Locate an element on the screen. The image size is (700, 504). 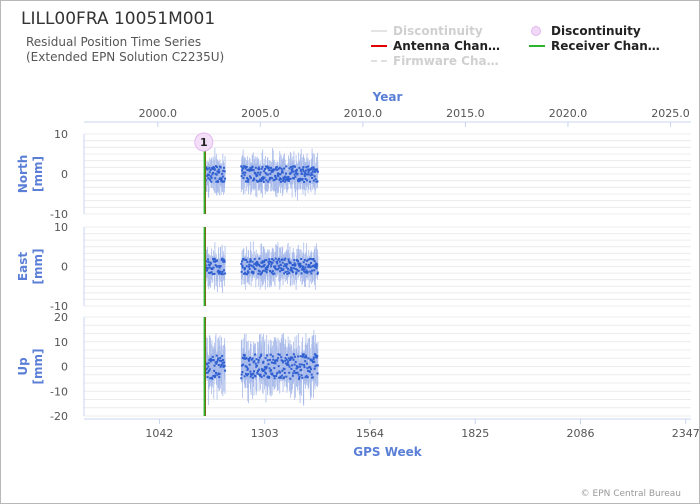
discontinuity-marker-label: 1 is located at coordinates (204, 142).